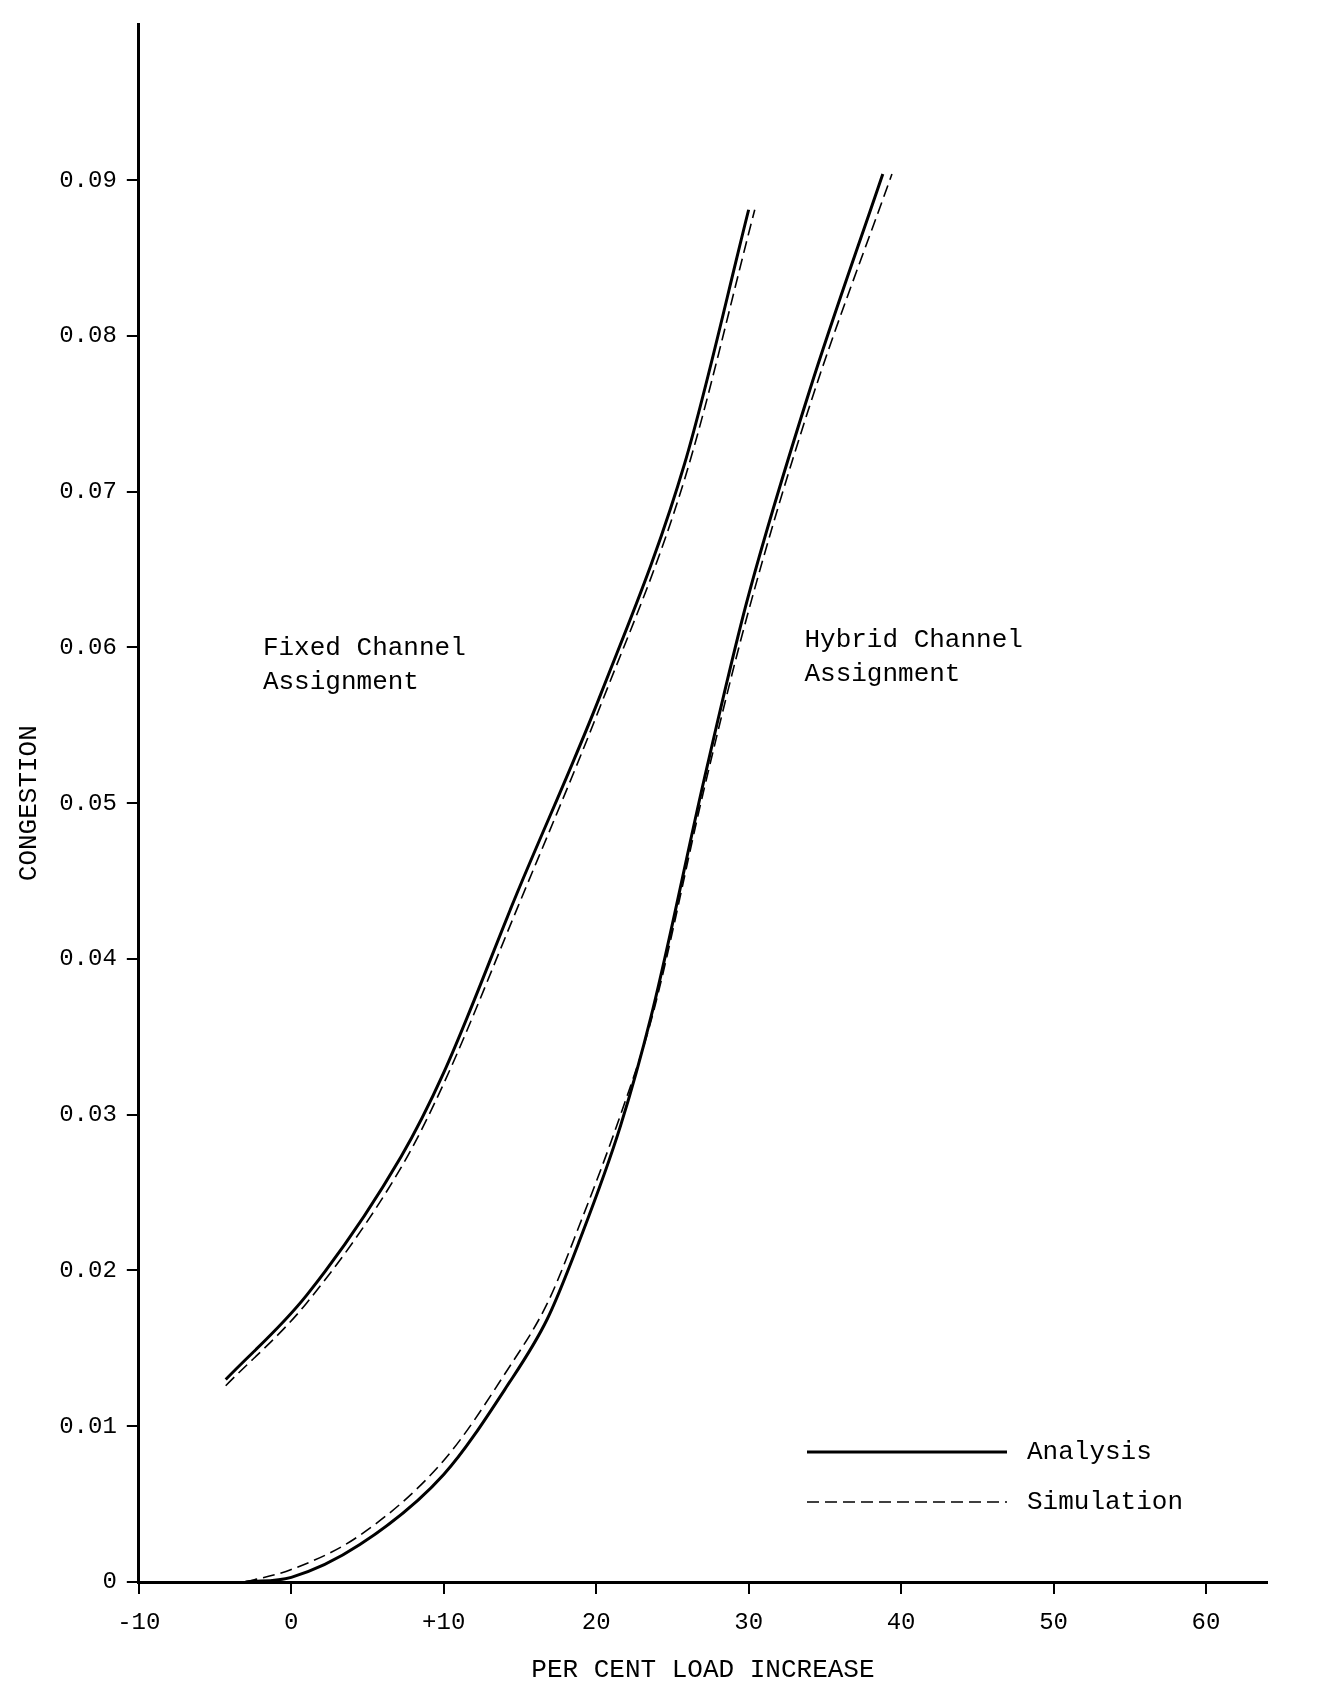 This screenshot has height=1700, width=1327. I want to click on y-tick-label: 0.09, so click(88, 180).